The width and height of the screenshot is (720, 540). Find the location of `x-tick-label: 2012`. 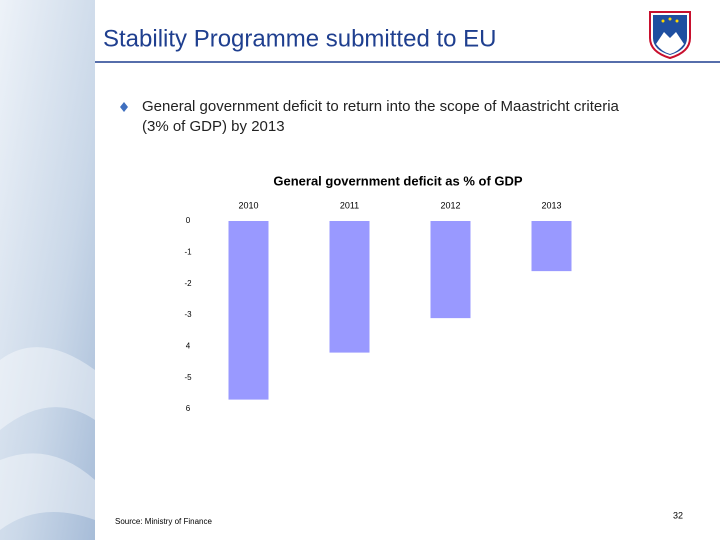

x-tick-label: 2012 is located at coordinates (450, 205).